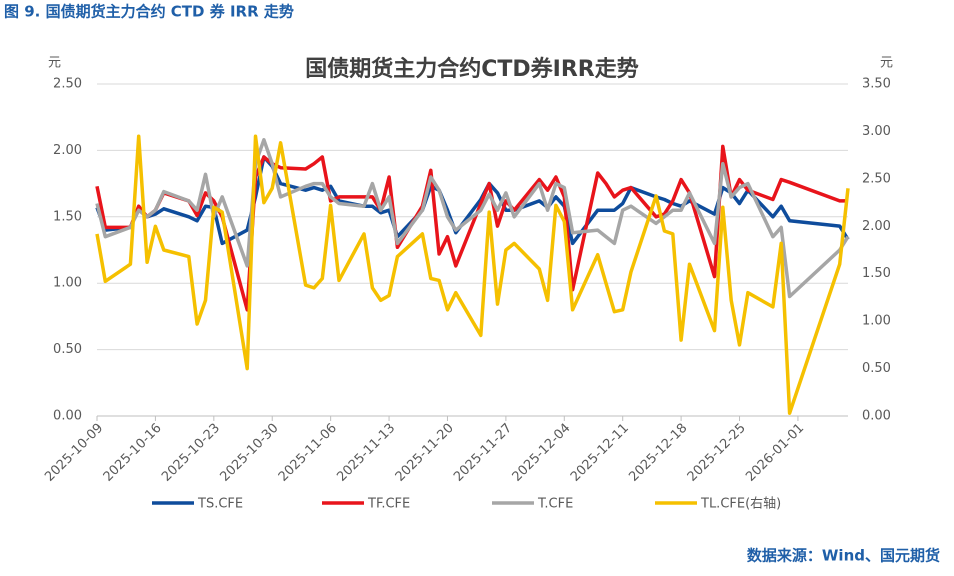 The height and width of the screenshot is (576, 954). I want to click on y2-tick-label: 0.50, so click(876, 368).